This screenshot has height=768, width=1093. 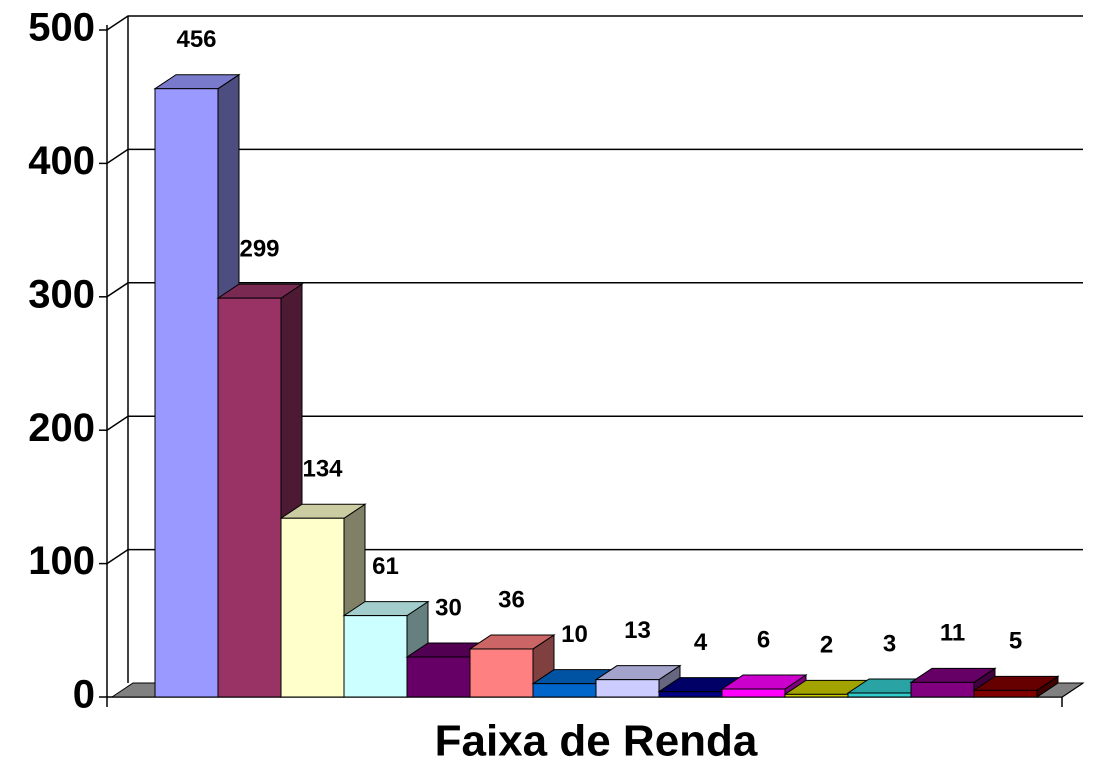 I want to click on y-tick-label: 500, so click(x=61, y=28).